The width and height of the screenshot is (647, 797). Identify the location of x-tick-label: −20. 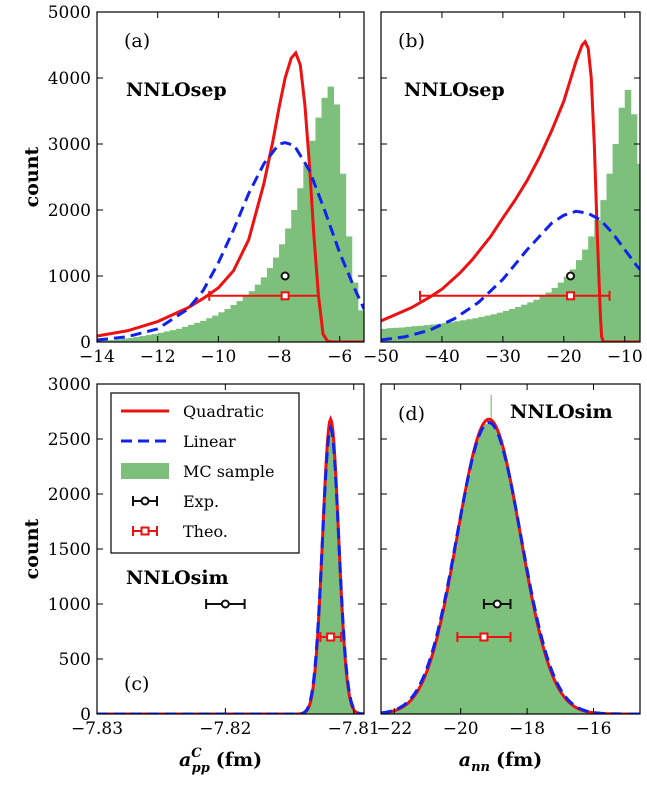
(564, 357).